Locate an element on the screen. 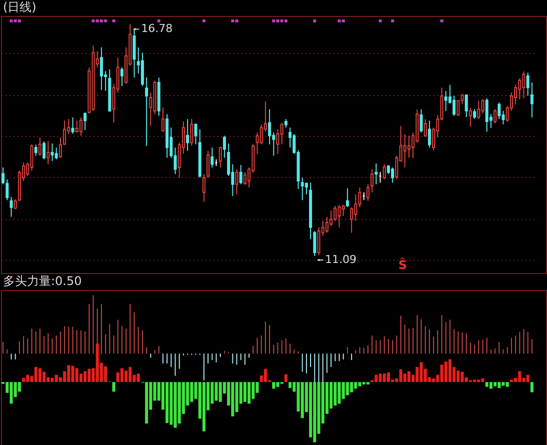 Image resolution: width=547 pixels, height=445 pixels. annotation: 16.78 is located at coordinates (157, 29).